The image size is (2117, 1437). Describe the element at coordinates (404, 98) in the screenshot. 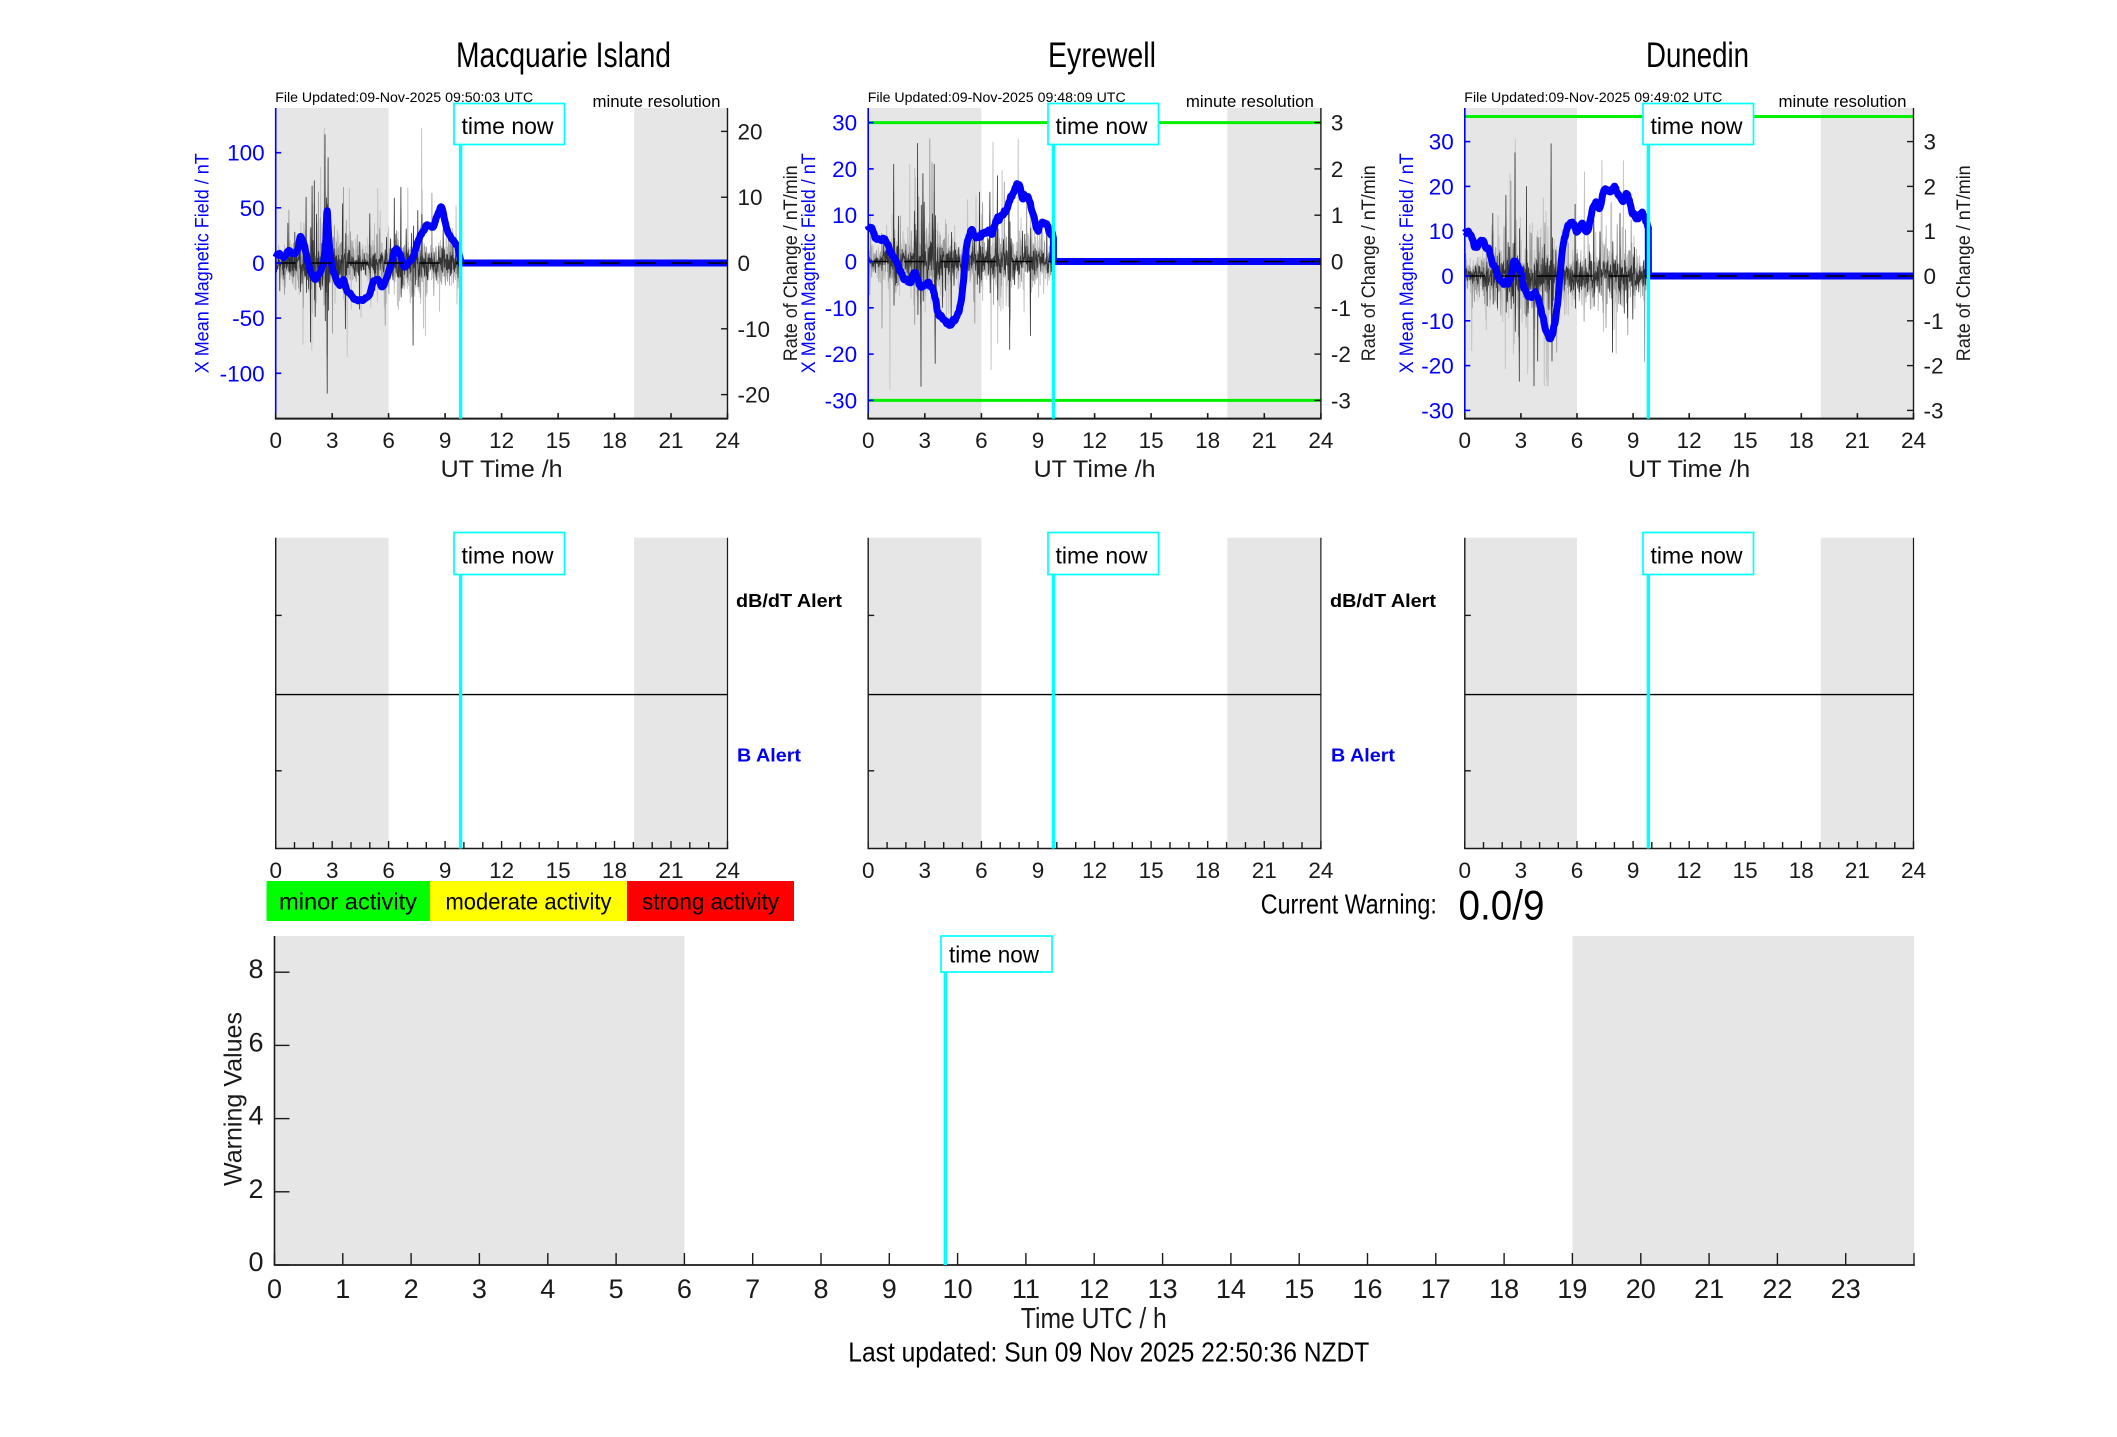

I see `svg-text:File Updated:09-Nov-2025 09:50: File Updated:09-Nov-2025 09:50:03 UTC` at that location.